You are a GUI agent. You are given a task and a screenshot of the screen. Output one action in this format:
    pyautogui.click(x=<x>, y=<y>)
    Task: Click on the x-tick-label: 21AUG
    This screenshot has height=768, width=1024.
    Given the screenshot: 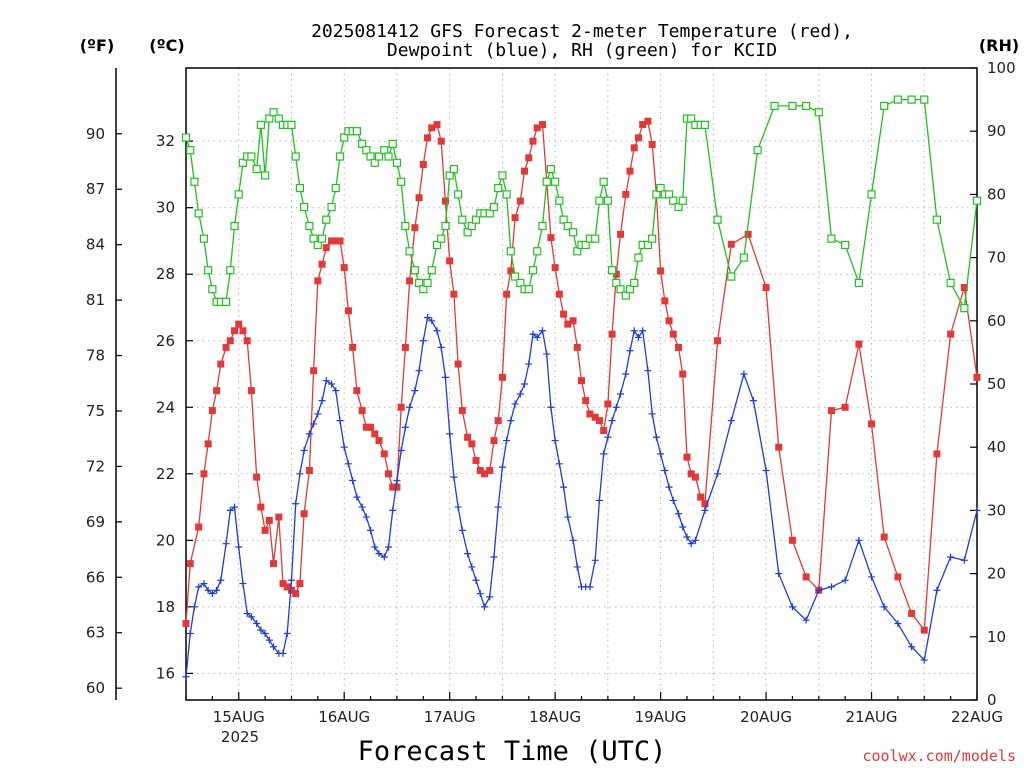 What is the action you would take?
    pyautogui.click(x=872, y=717)
    